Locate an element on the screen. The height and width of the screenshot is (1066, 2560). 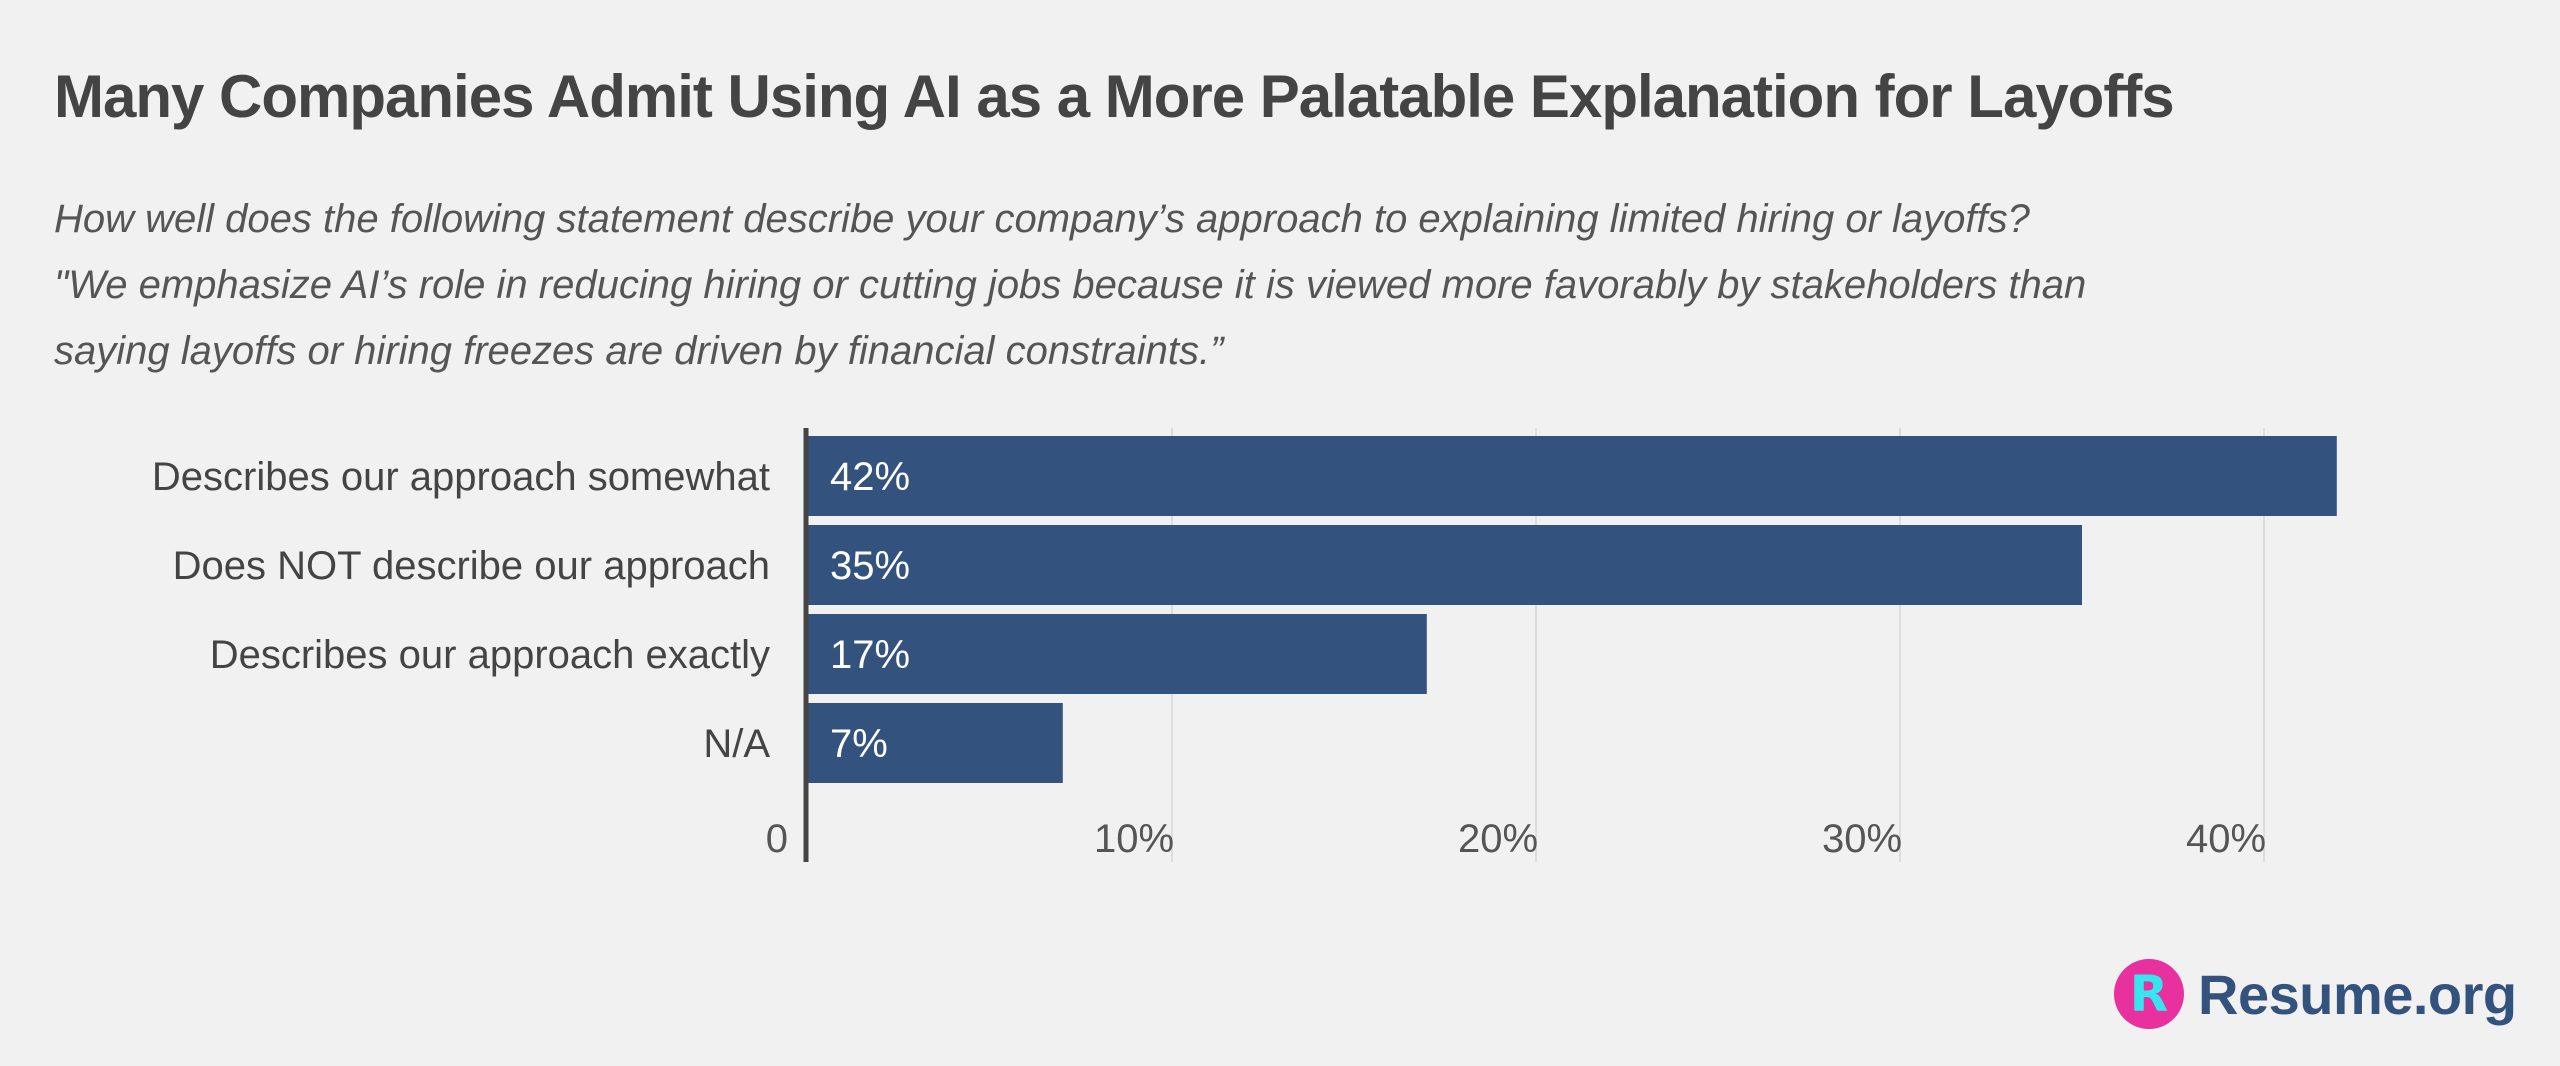
logo-letter: R is located at coordinates (2149, 994).